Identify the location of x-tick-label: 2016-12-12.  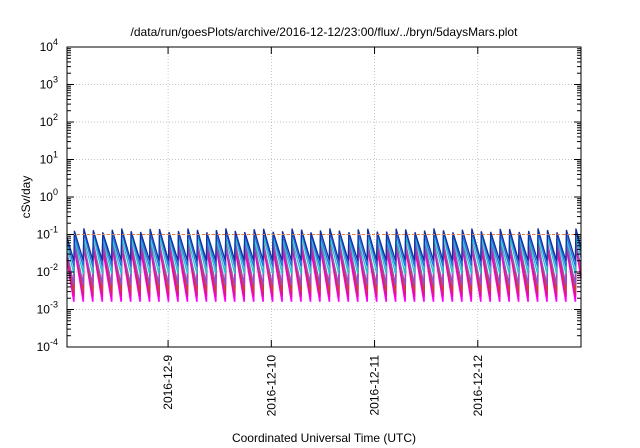
(478, 386).